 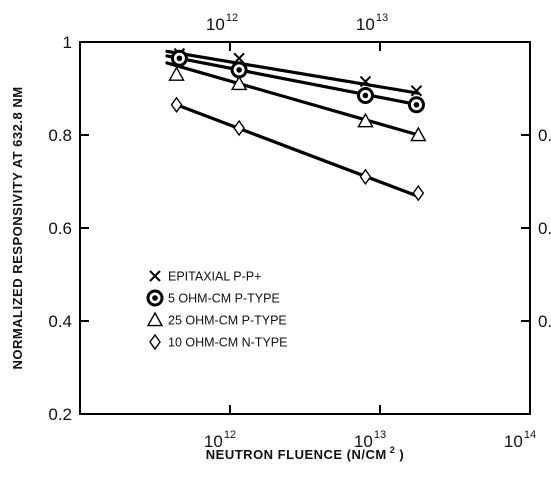 What do you see at coordinates (544, 228) in the screenshot?
I see `right-axis-label-1: 0.` at bounding box center [544, 228].